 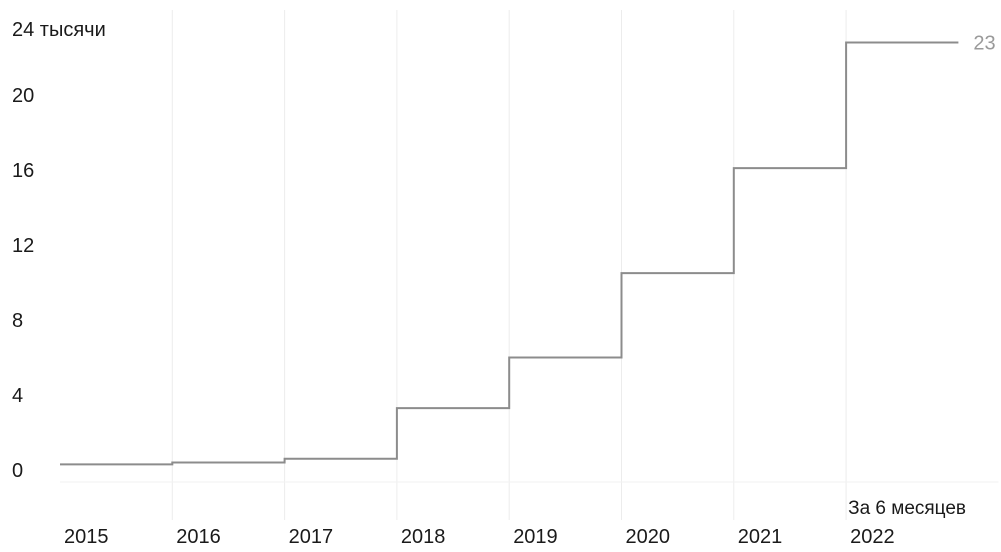 I want to click on x-tick-label-2018: 2018, so click(x=423, y=537).